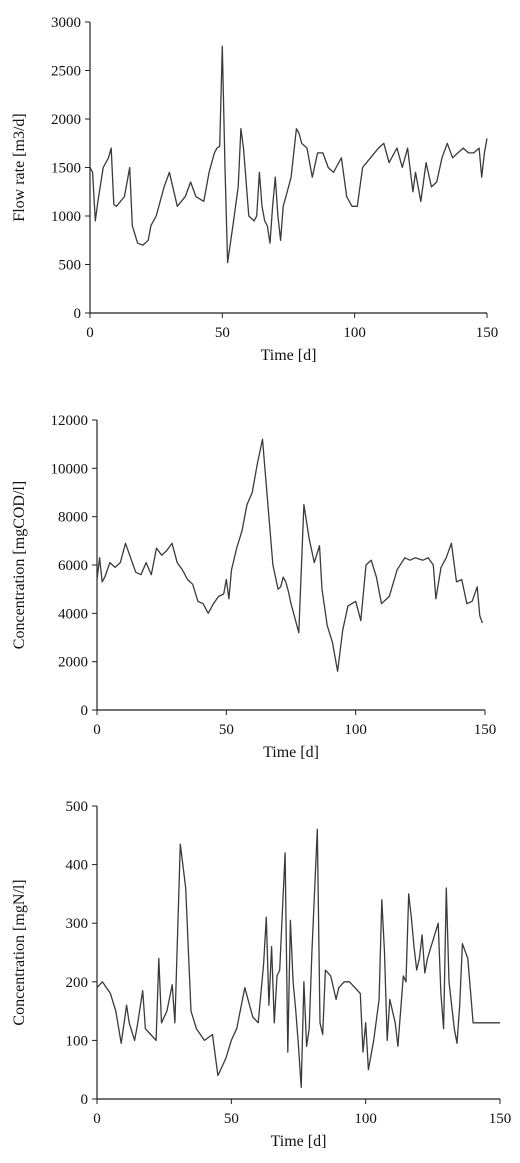 The height and width of the screenshot is (1163, 520). Describe the element at coordinates (70, 469) in the screenshot. I see `y-tick-label: 10000` at that location.